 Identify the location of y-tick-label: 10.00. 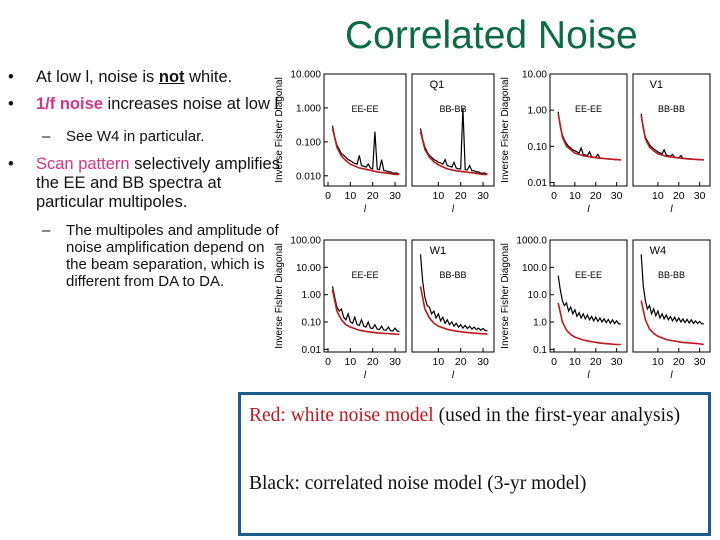
(534, 75).